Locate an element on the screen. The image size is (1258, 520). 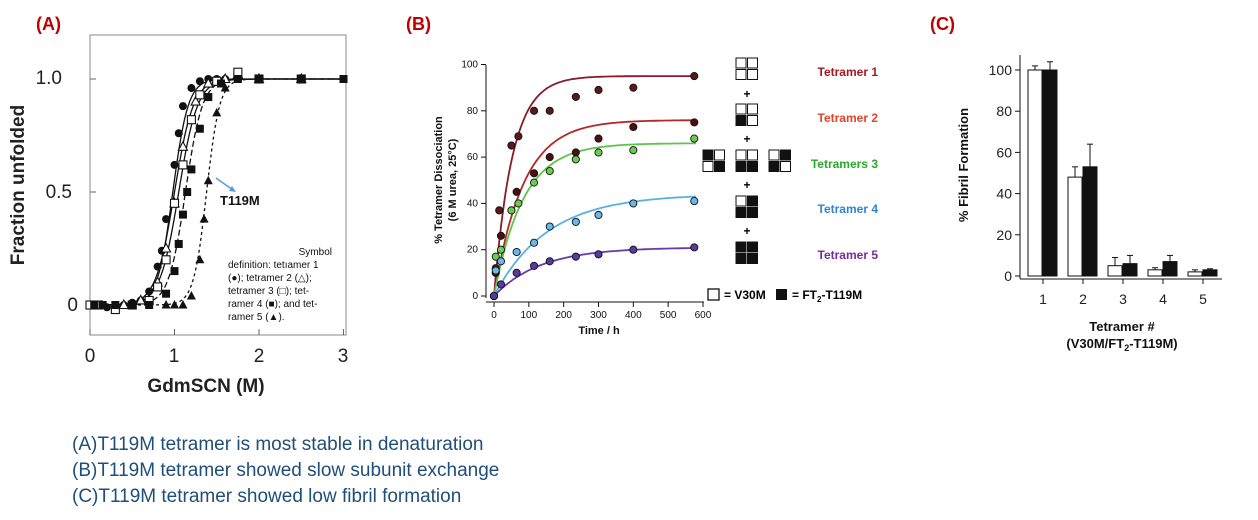
panel-b-ylabel-2: (6 M urea, 25°C) is located at coordinates (453, 179).